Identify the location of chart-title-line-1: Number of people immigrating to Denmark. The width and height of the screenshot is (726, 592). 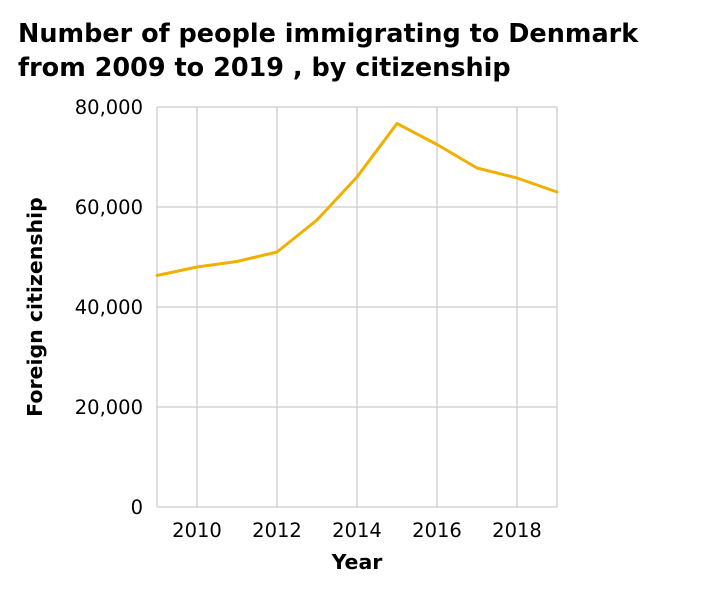
(328, 34).